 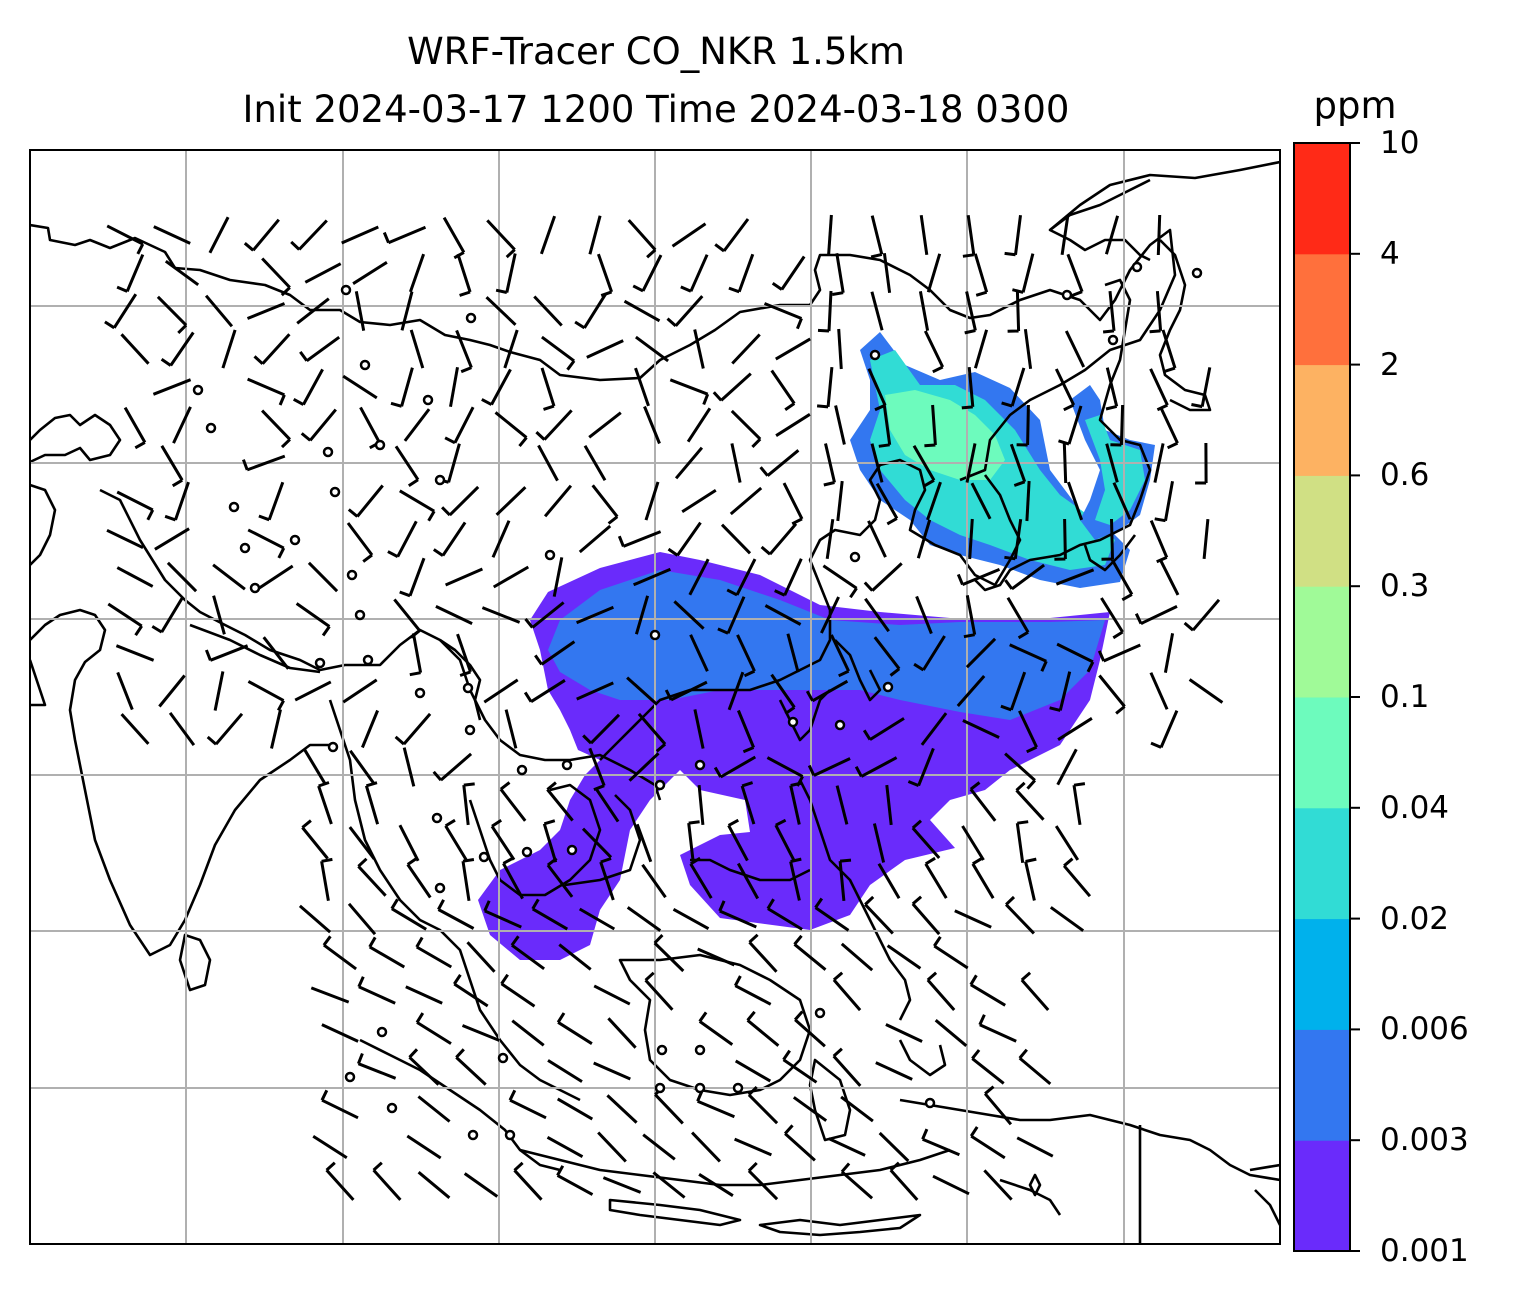 What do you see at coordinates (1415, 807) in the screenshot?
I see `colorbar-tick-label: 0.04` at bounding box center [1415, 807].